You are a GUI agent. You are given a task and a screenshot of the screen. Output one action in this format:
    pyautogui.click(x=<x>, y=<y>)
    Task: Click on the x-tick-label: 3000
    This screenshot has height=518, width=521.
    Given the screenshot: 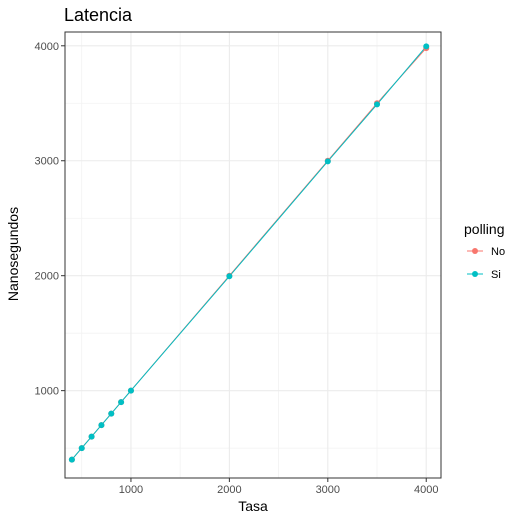 What is the action you would take?
    pyautogui.click(x=328, y=490)
    